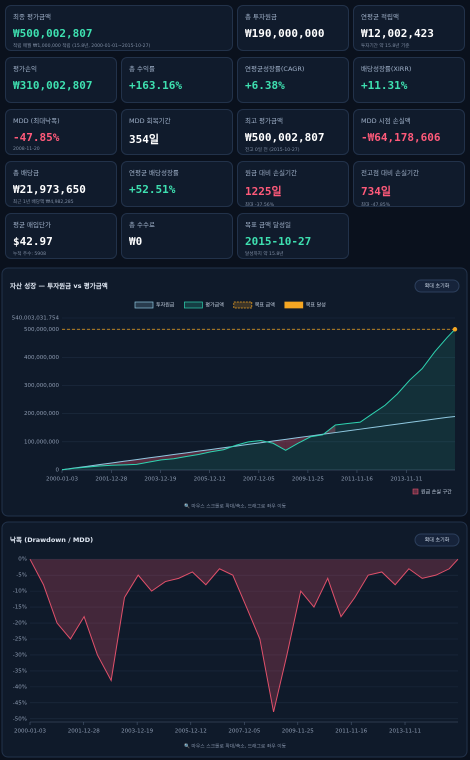  Describe the element at coordinates (380, 17) in the screenshot. I see `stat-label: 연평균 적립액` at that location.